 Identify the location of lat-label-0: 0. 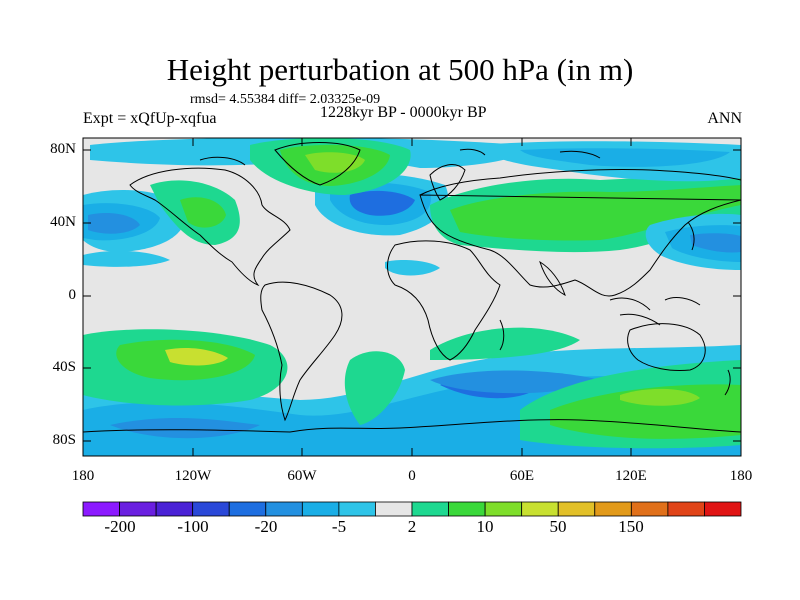
(72, 295).